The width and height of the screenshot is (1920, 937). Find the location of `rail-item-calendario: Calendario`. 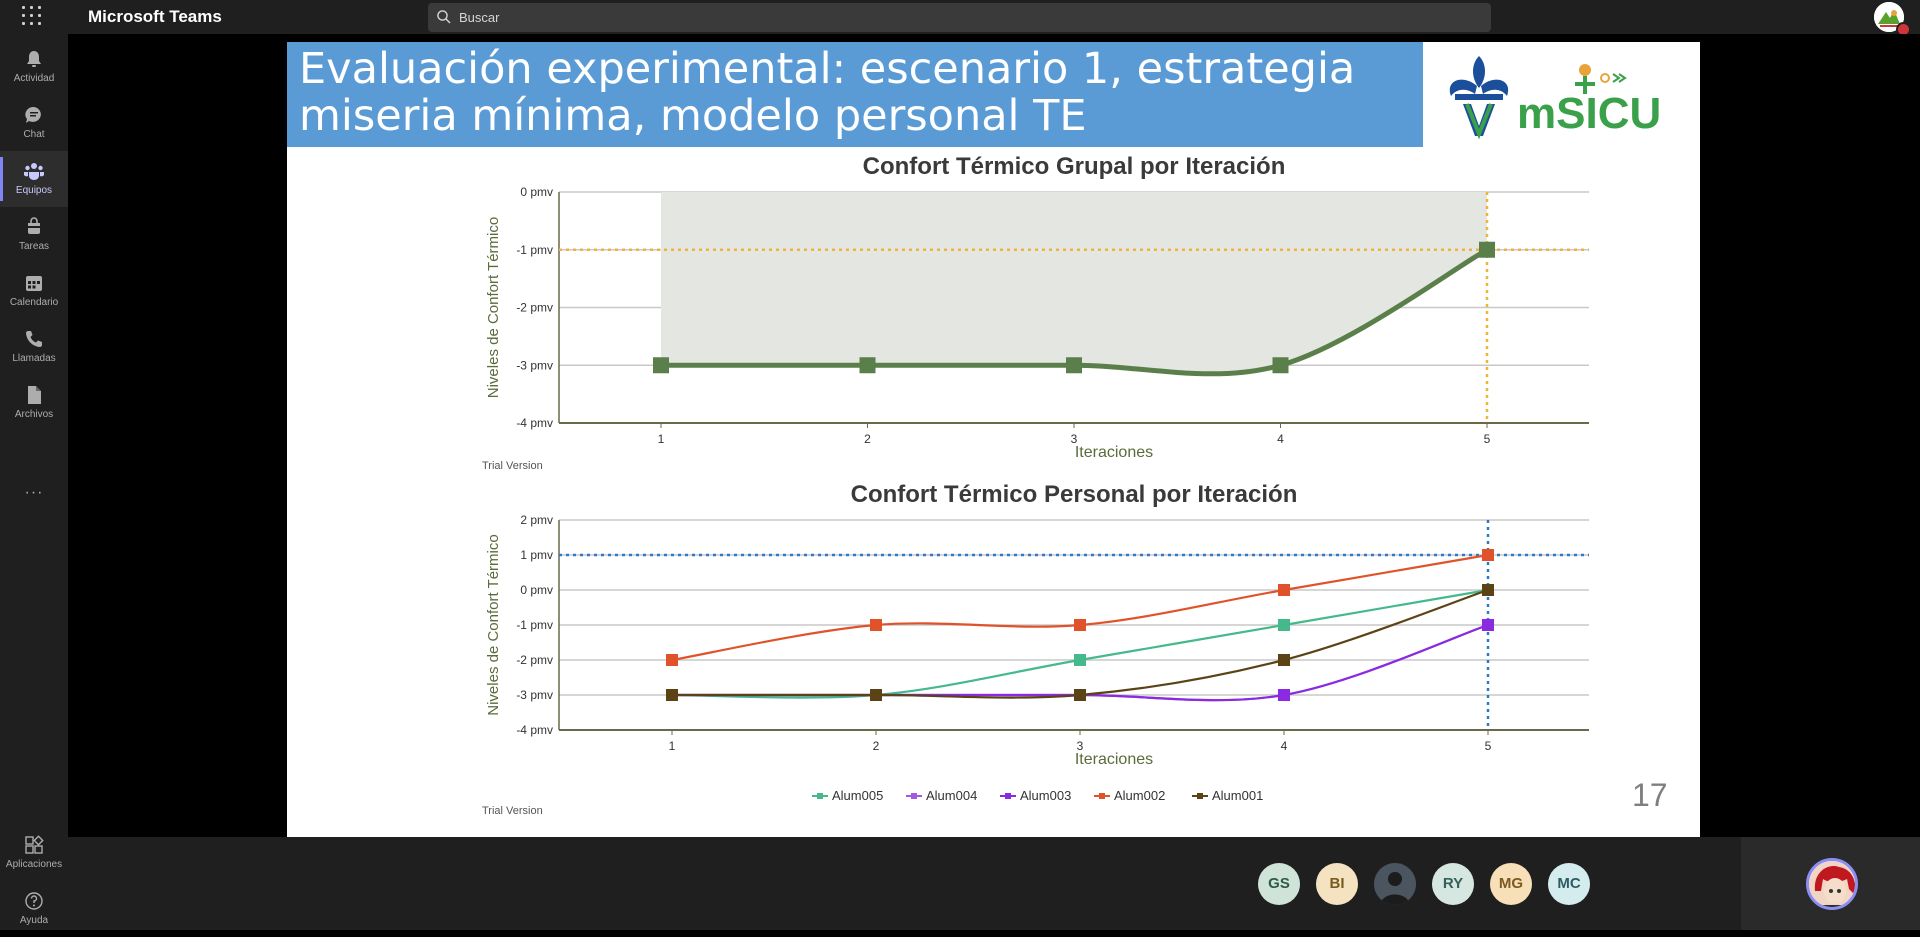

rail-item-calendario: Calendario is located at coordinates (34, 291).